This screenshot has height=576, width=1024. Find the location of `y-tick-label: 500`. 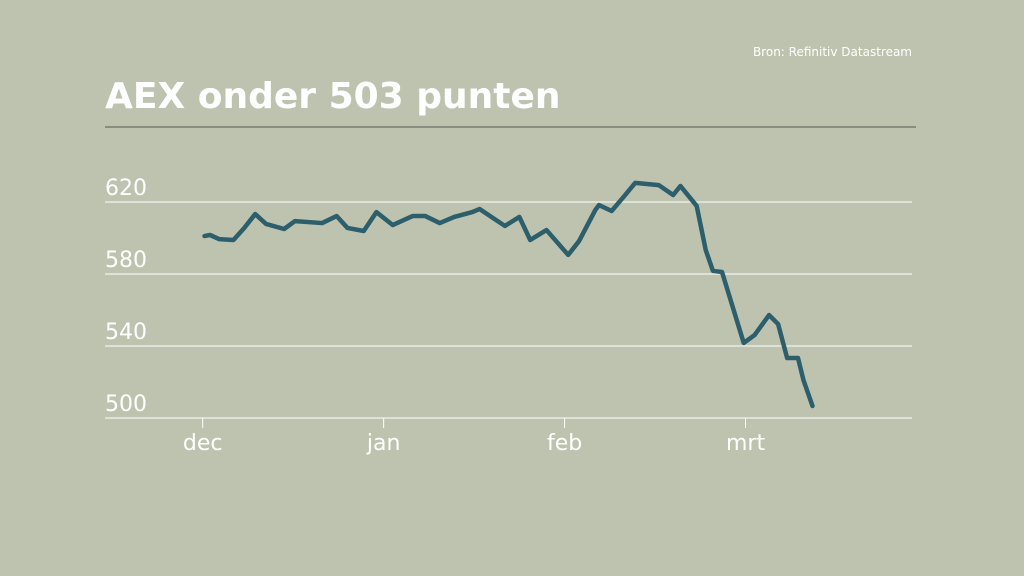

y-tick-label: 500 is located at coordinates (126, 404).